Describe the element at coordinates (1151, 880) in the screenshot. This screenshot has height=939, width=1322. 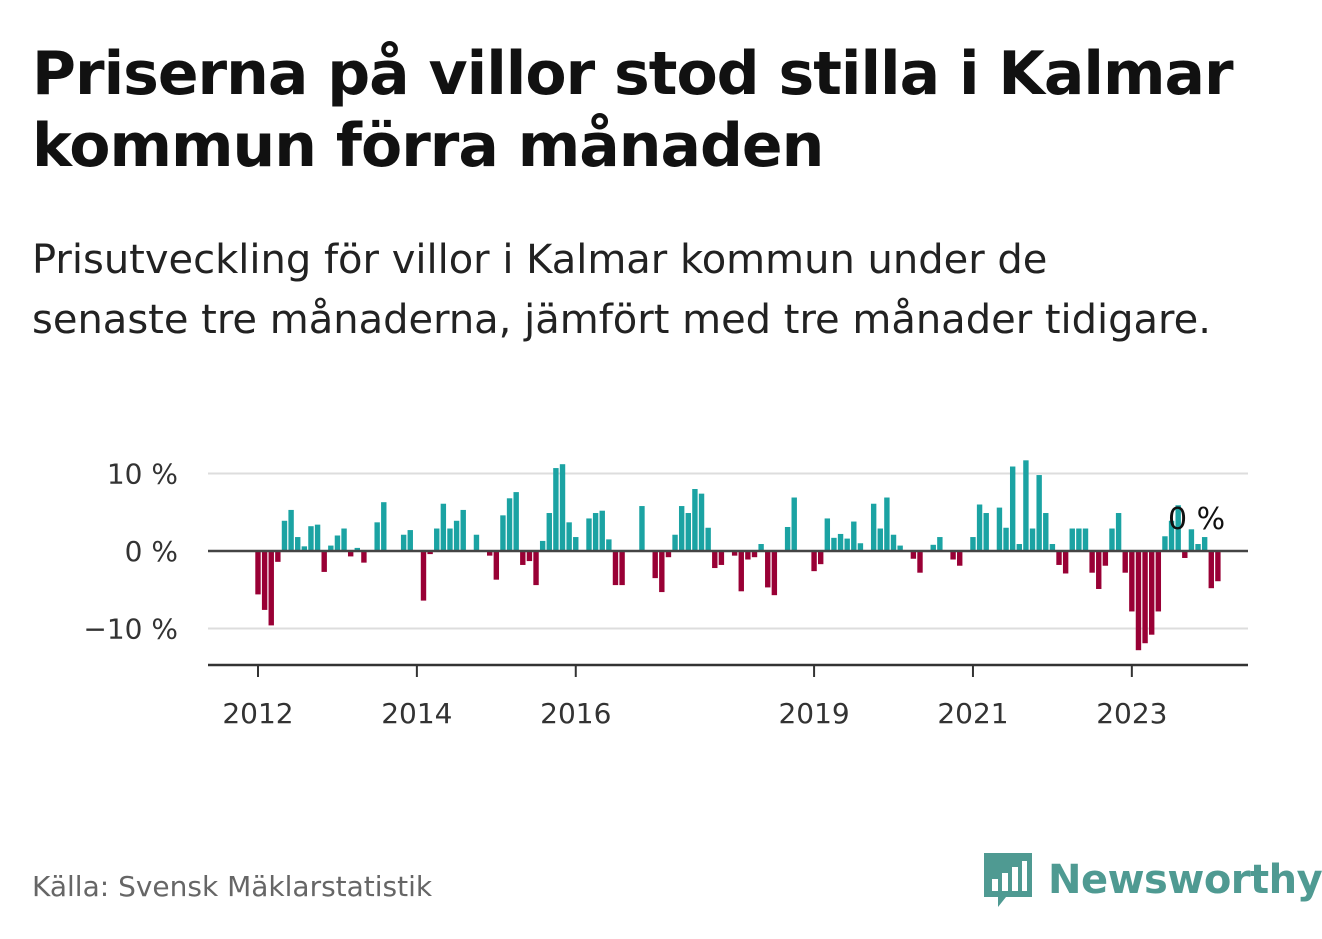
I see `brand-logo: Newsworthy` at that location.